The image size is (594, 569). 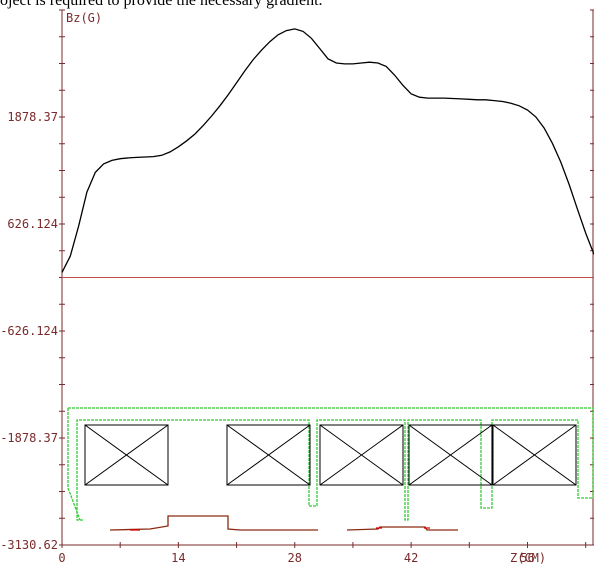 I want to click on coil-boxes, so click(x=330, y=455).